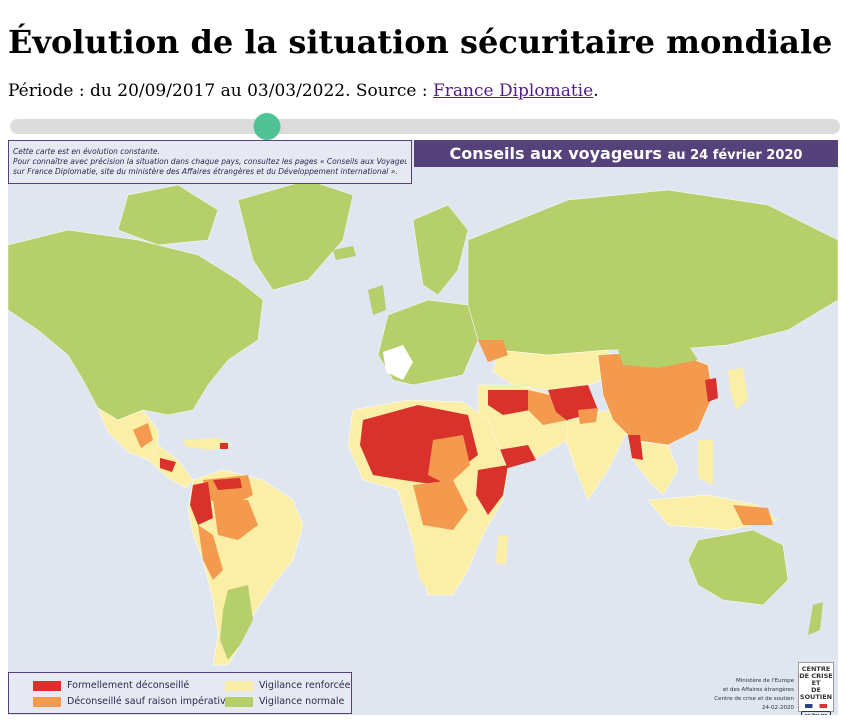 The image size is (846, 727). I want to click on region-honduras, so click(168, 465).